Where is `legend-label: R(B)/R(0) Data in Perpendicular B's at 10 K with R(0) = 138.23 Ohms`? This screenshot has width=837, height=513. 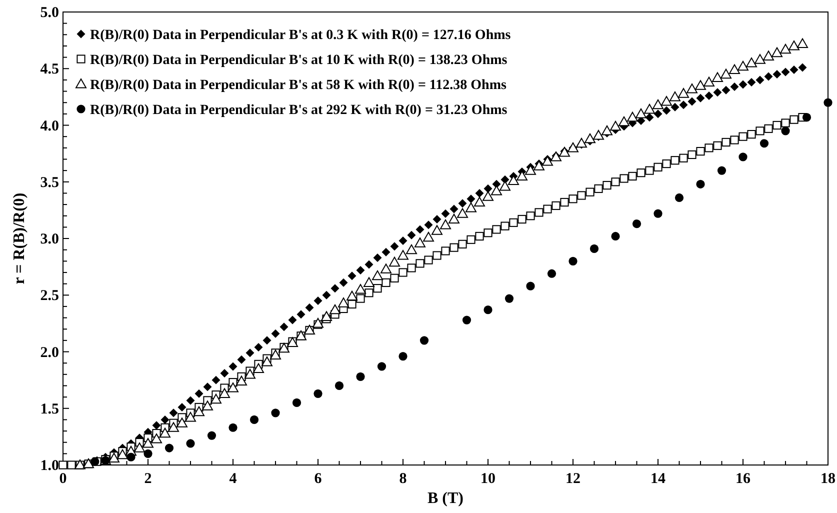 legend-label: R(B)/R(0) Data in Perpendicular B's at 10 K with R(0) = 138.23 Ohms is located at coordinates (299, 60).